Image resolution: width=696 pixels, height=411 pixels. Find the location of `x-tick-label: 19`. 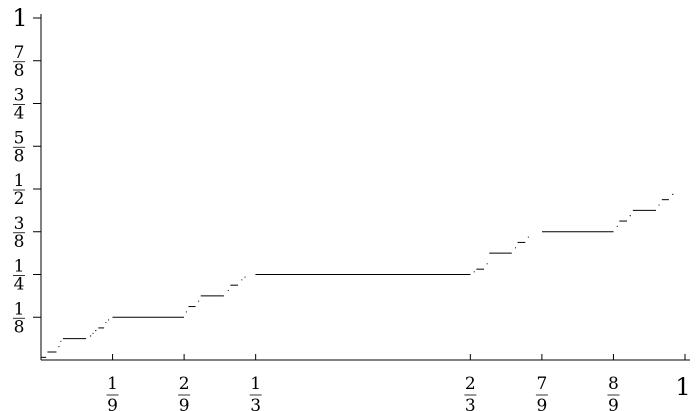

x-tick-label: 19 is located at coordinates (112, 392).